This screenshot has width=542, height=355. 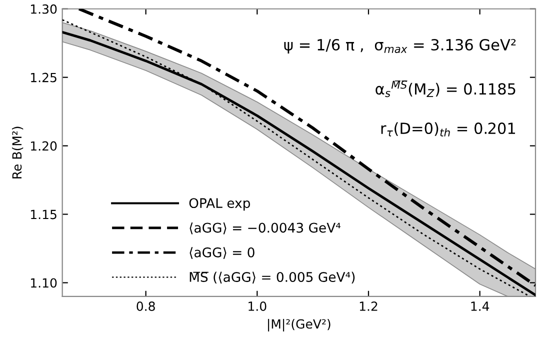 What do you see at coordinates (44, 283) in the screenshot?
I see `y-tick-label: 1.10` at bounding box center [44, 283].